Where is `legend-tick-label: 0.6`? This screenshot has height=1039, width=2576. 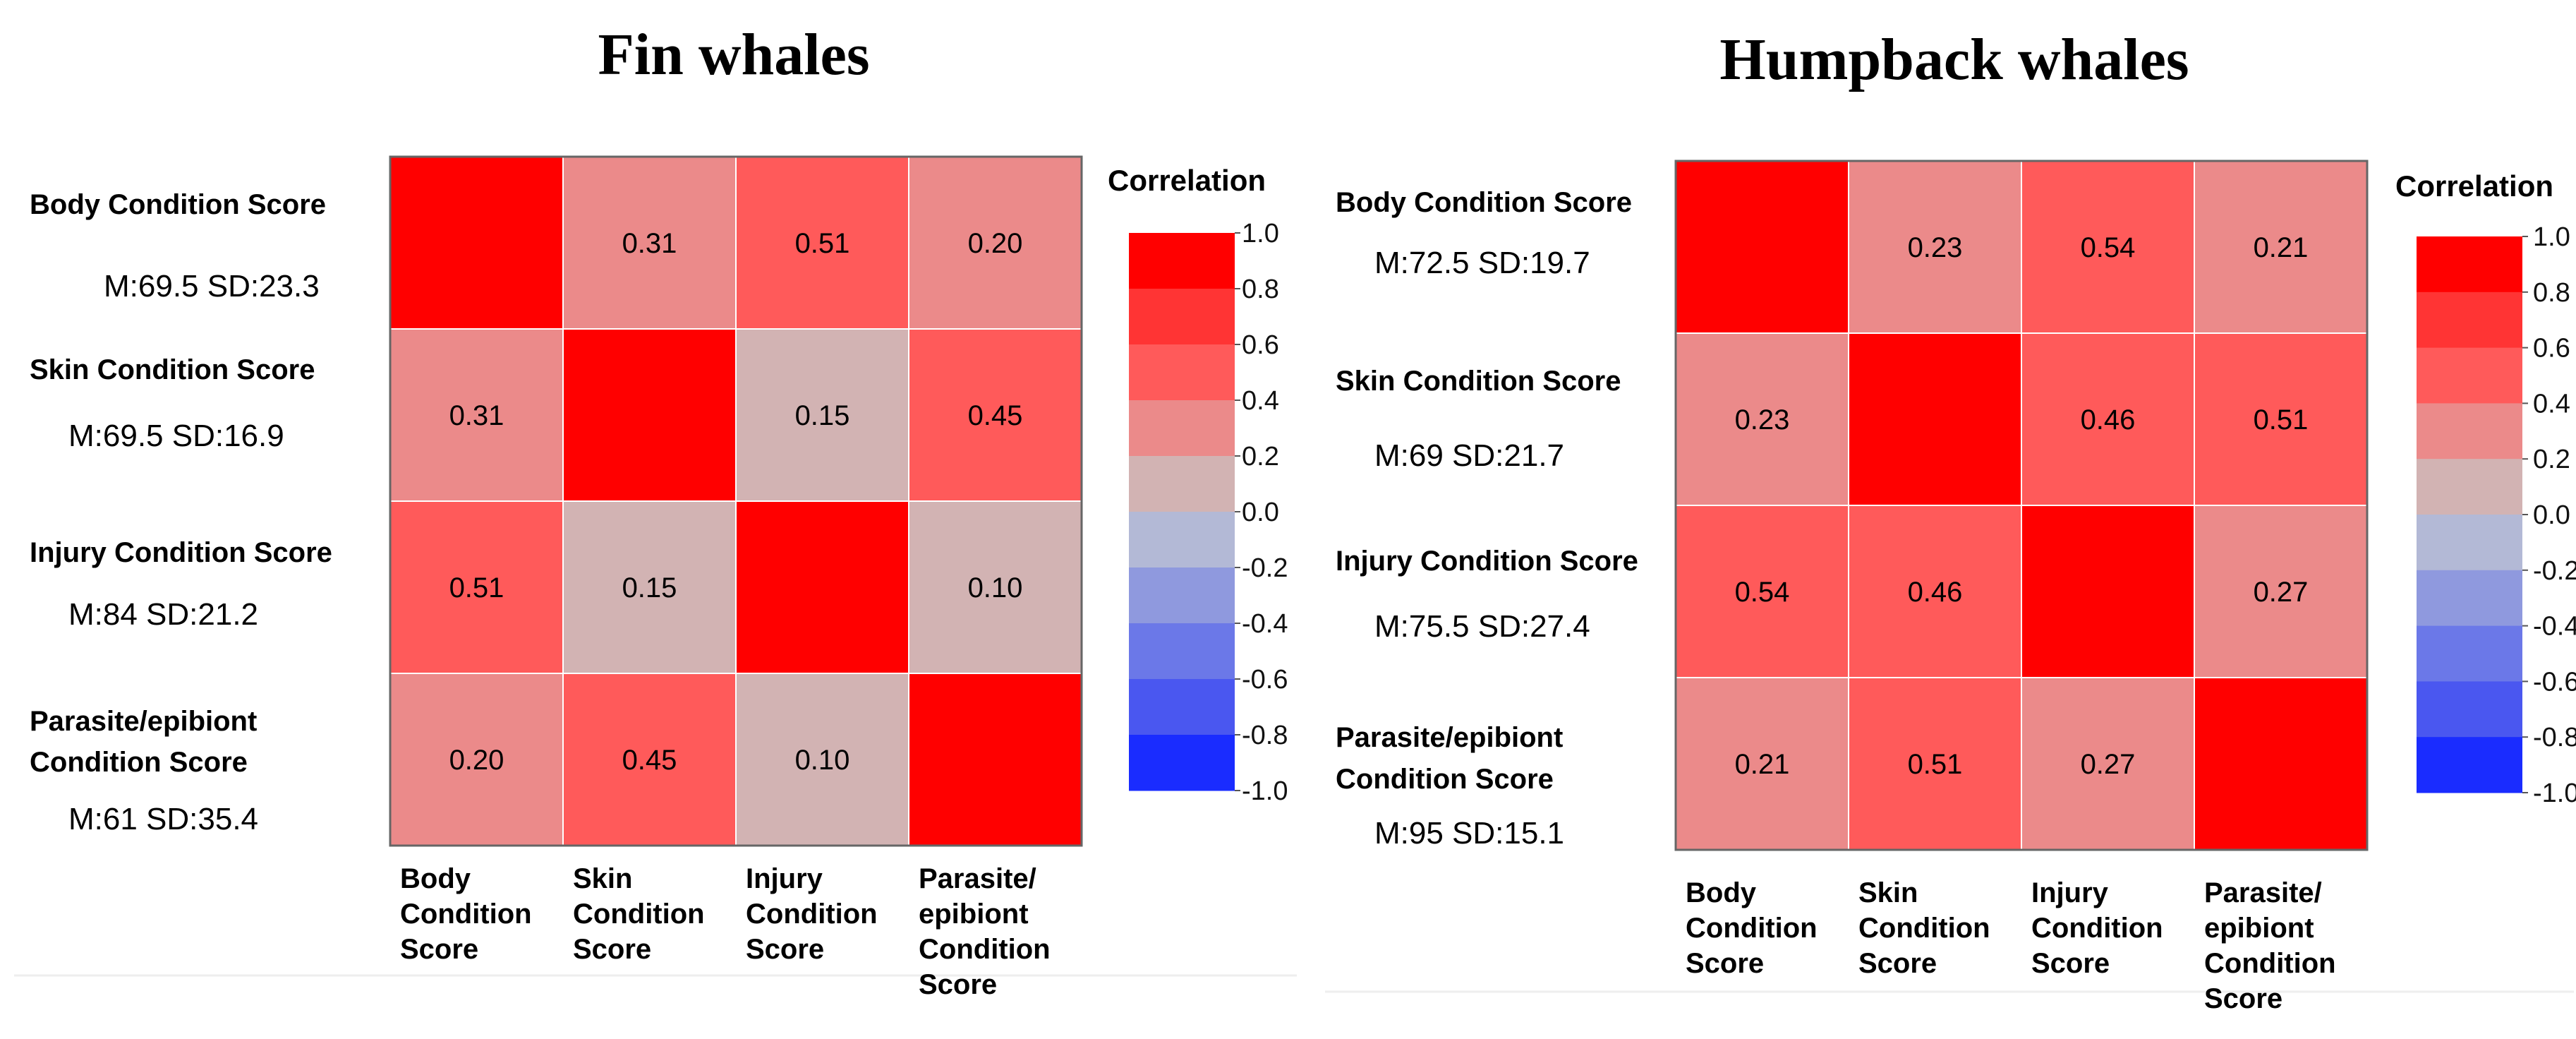
legend-tick-label: 0.6 is located at coordinates (1261, 345).